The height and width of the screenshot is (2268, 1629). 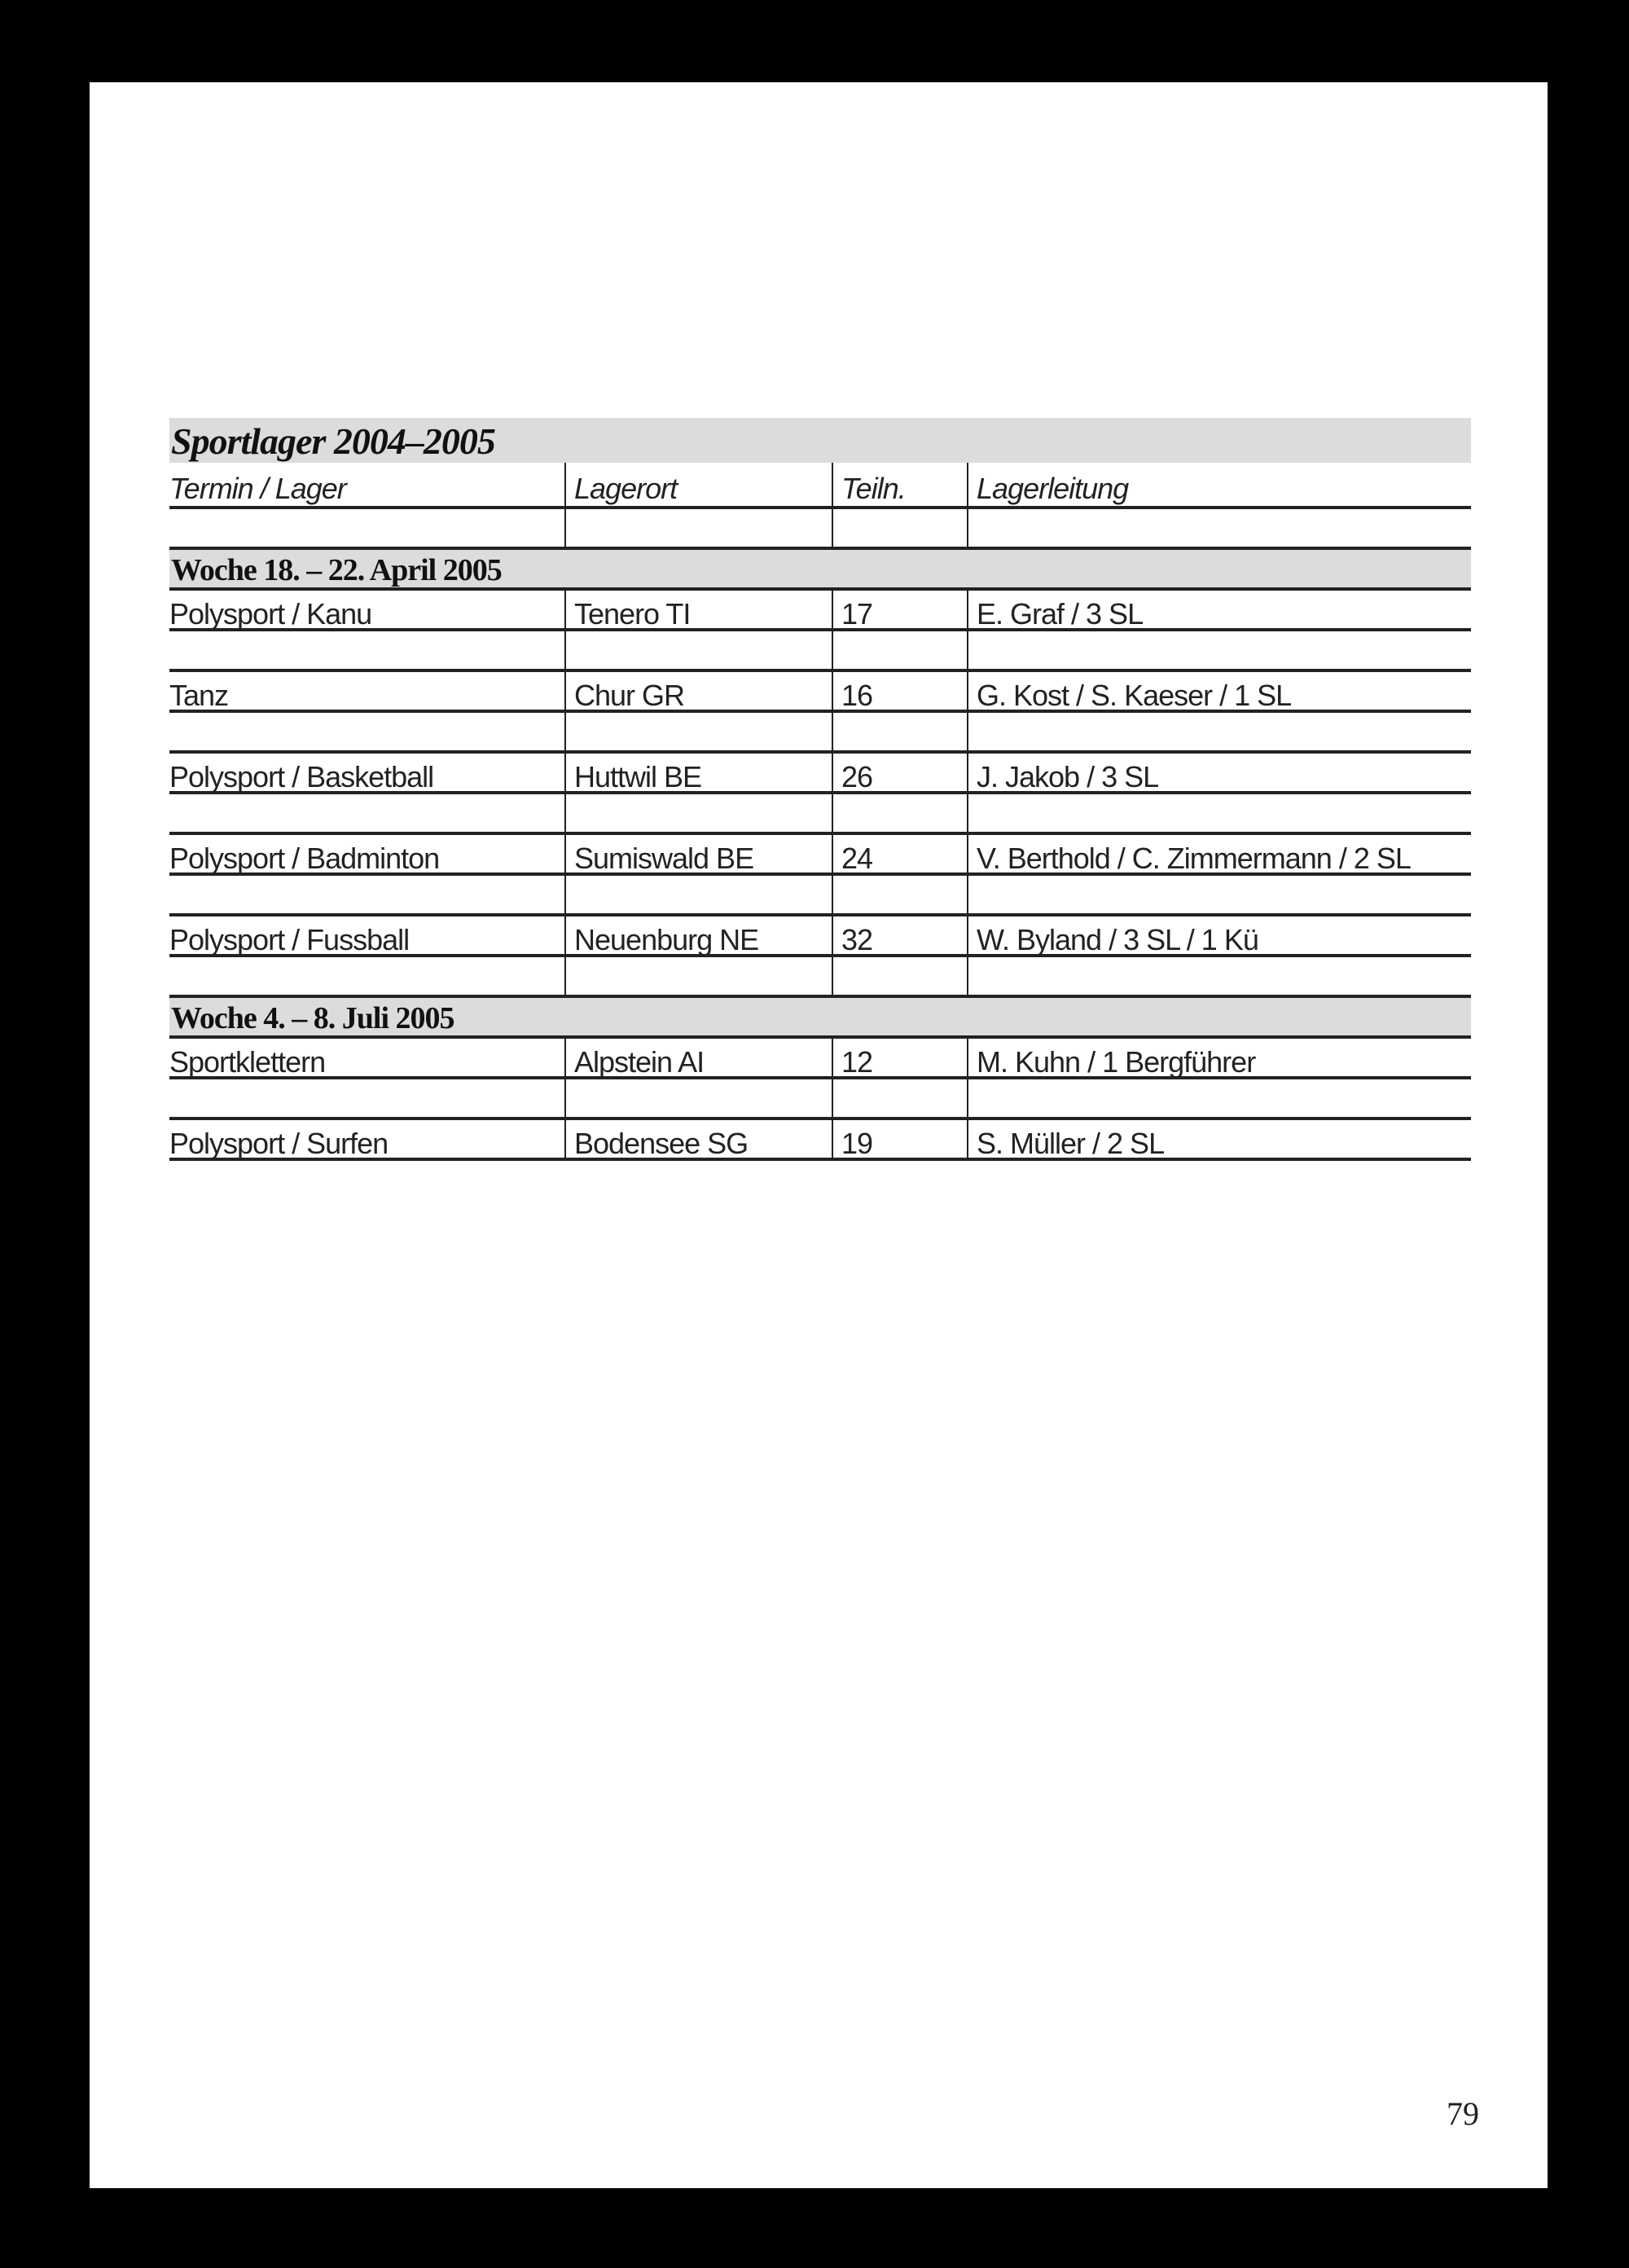 What do you see at coordinates (899, 855) in the screenshot?
I see `participants-cell: 24` at bounding box center [899, 855].